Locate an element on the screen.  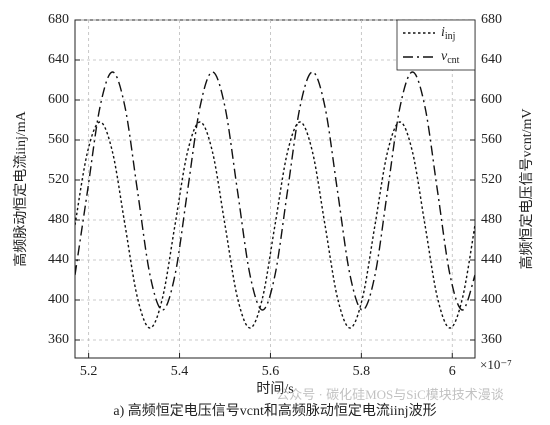
legend-box is located at coordinates (436, 45).